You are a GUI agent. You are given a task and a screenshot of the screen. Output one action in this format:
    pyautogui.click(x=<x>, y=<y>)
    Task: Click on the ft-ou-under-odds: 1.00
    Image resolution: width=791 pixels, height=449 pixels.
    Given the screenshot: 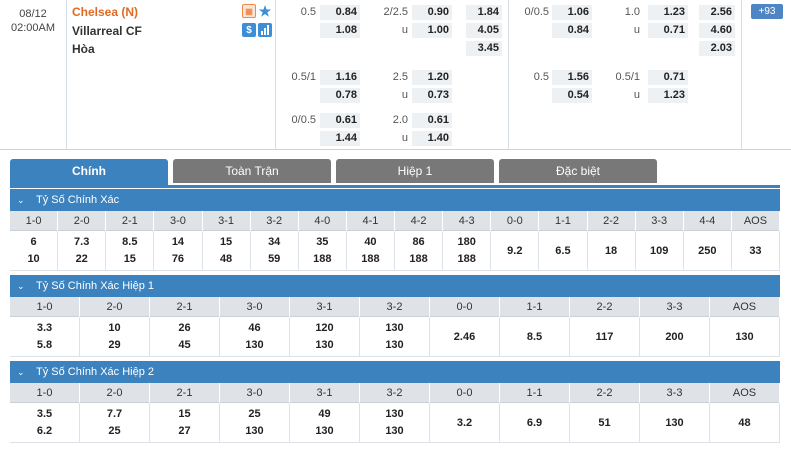 What is the action you would take?
    pyautogui.click(x=432, y=30)
    